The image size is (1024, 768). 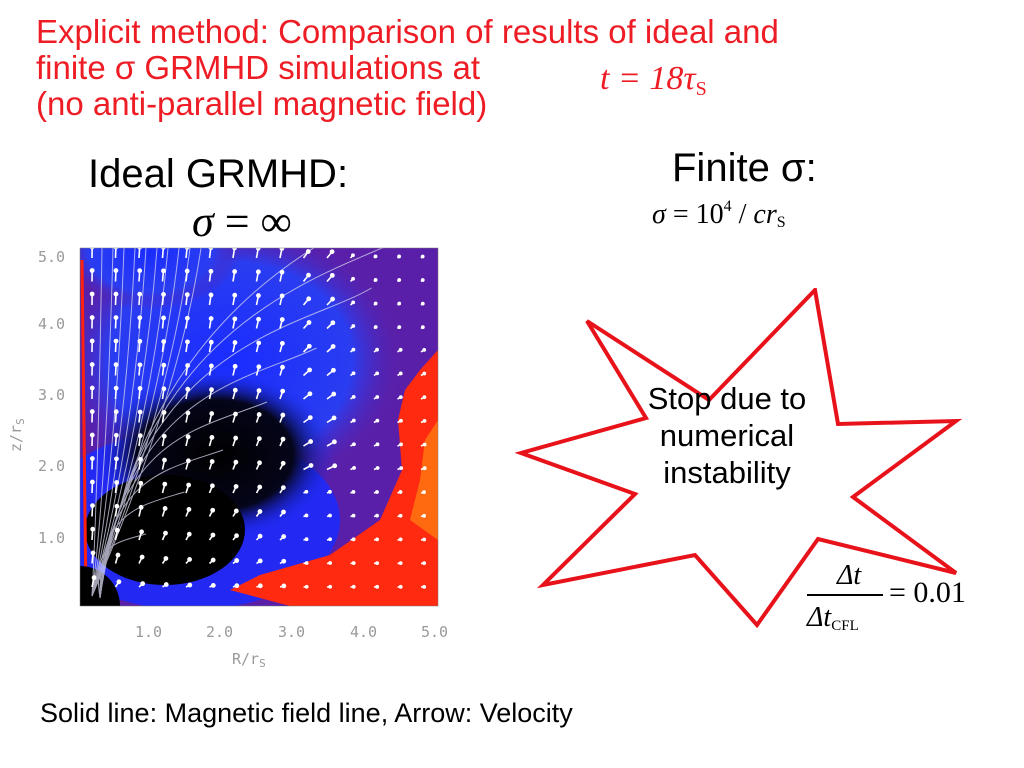 I want to click on x-tick-5: 5.0, so click(x=434, y=632).